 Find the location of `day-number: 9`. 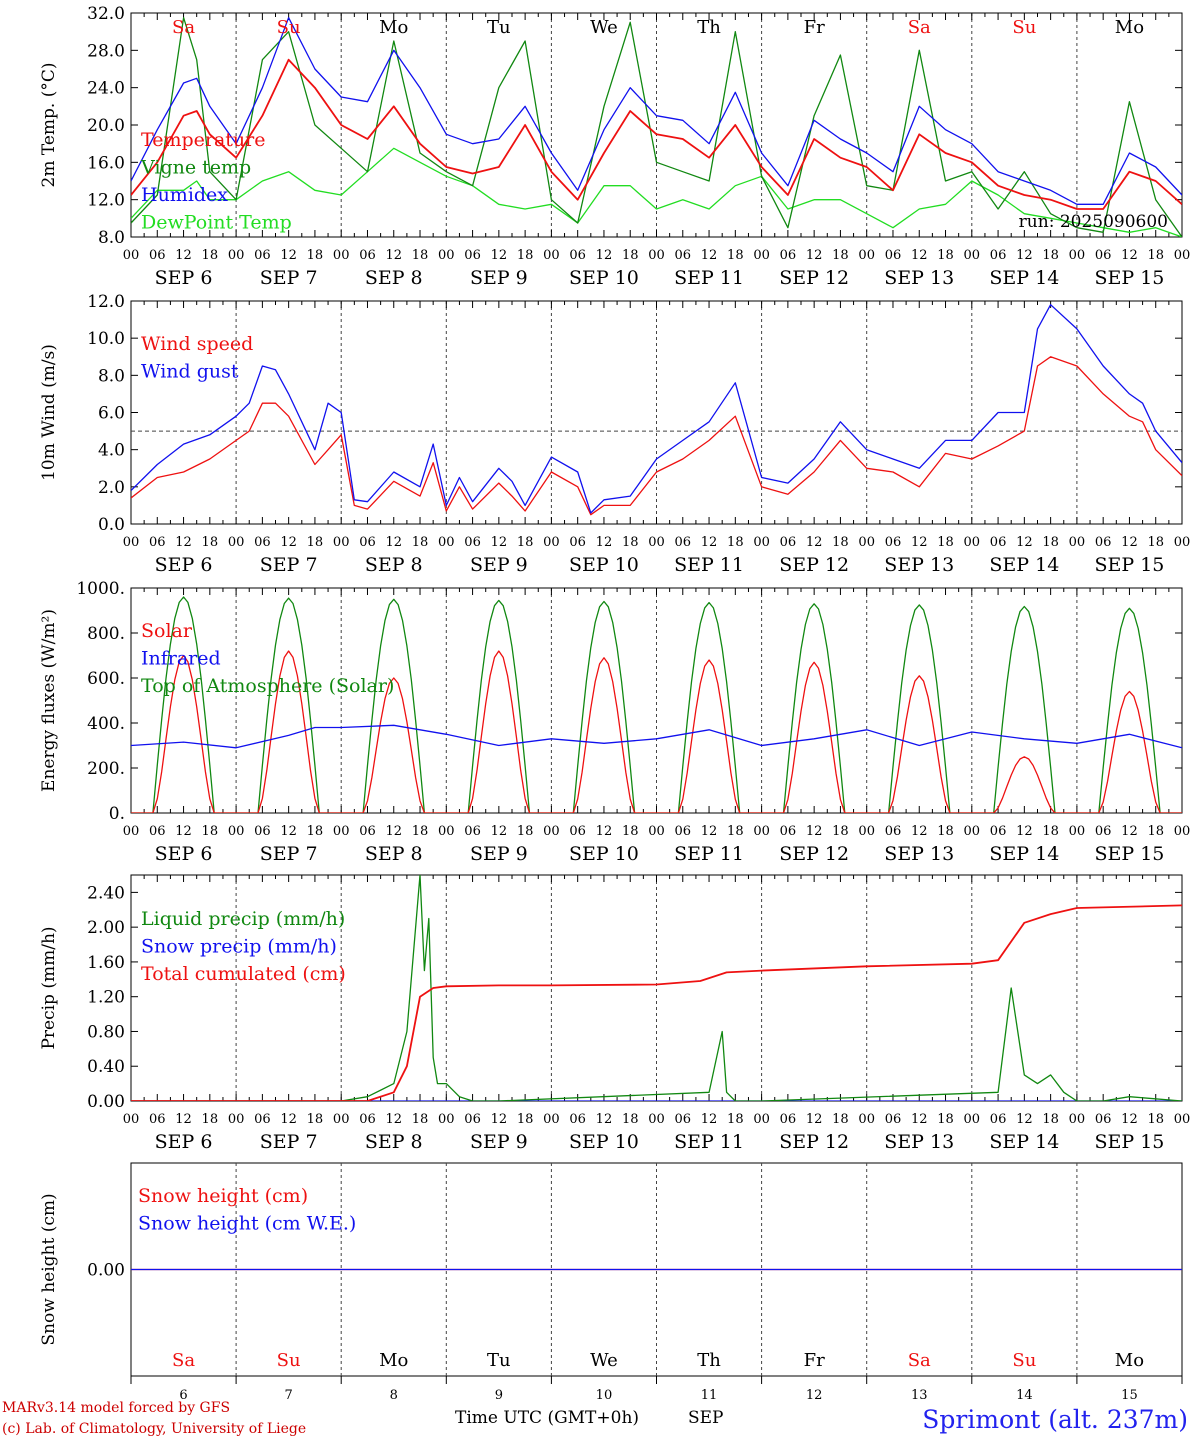

day-number: 9 is located at coordinates (499, 1395).